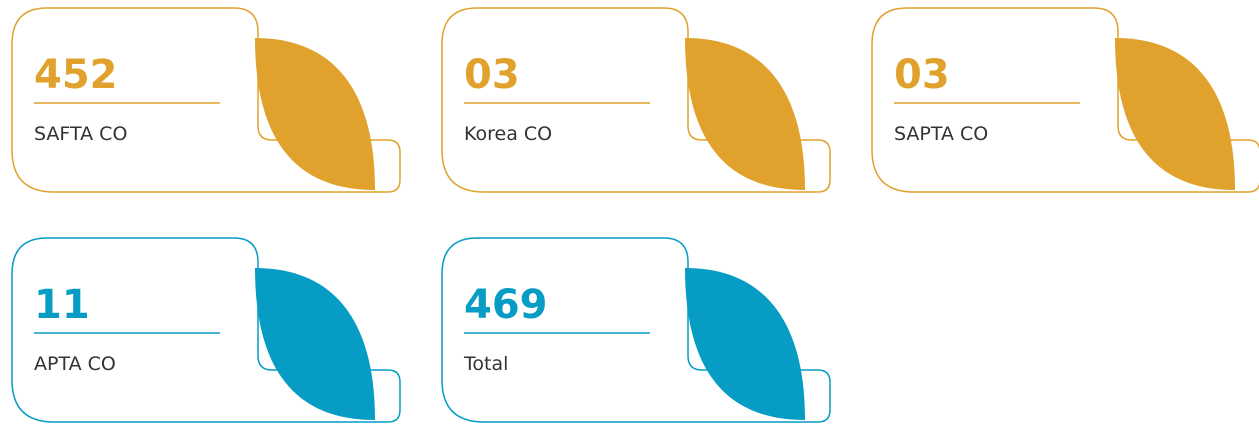  I want to click on card-value: 452, so click(76, 75).